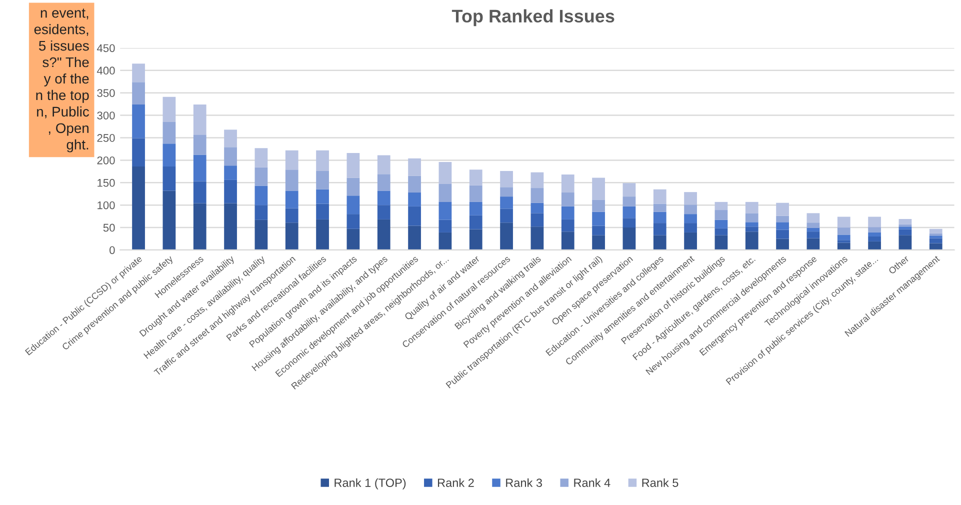 The height and width of the screenshot is (505, 961). Describe the element at coordinates (112, 250) in the screenshot. I see `y-tick-label: 0` at that location.